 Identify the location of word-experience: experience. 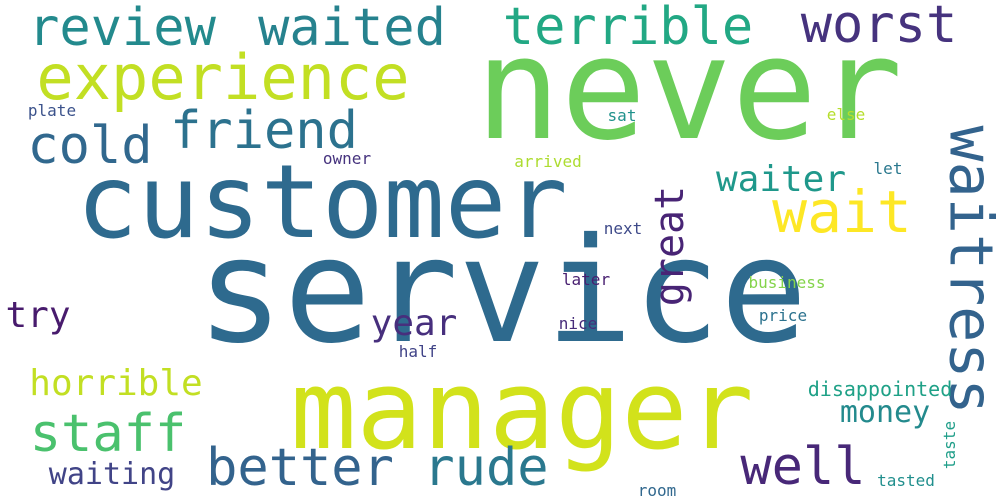
(223, 77).